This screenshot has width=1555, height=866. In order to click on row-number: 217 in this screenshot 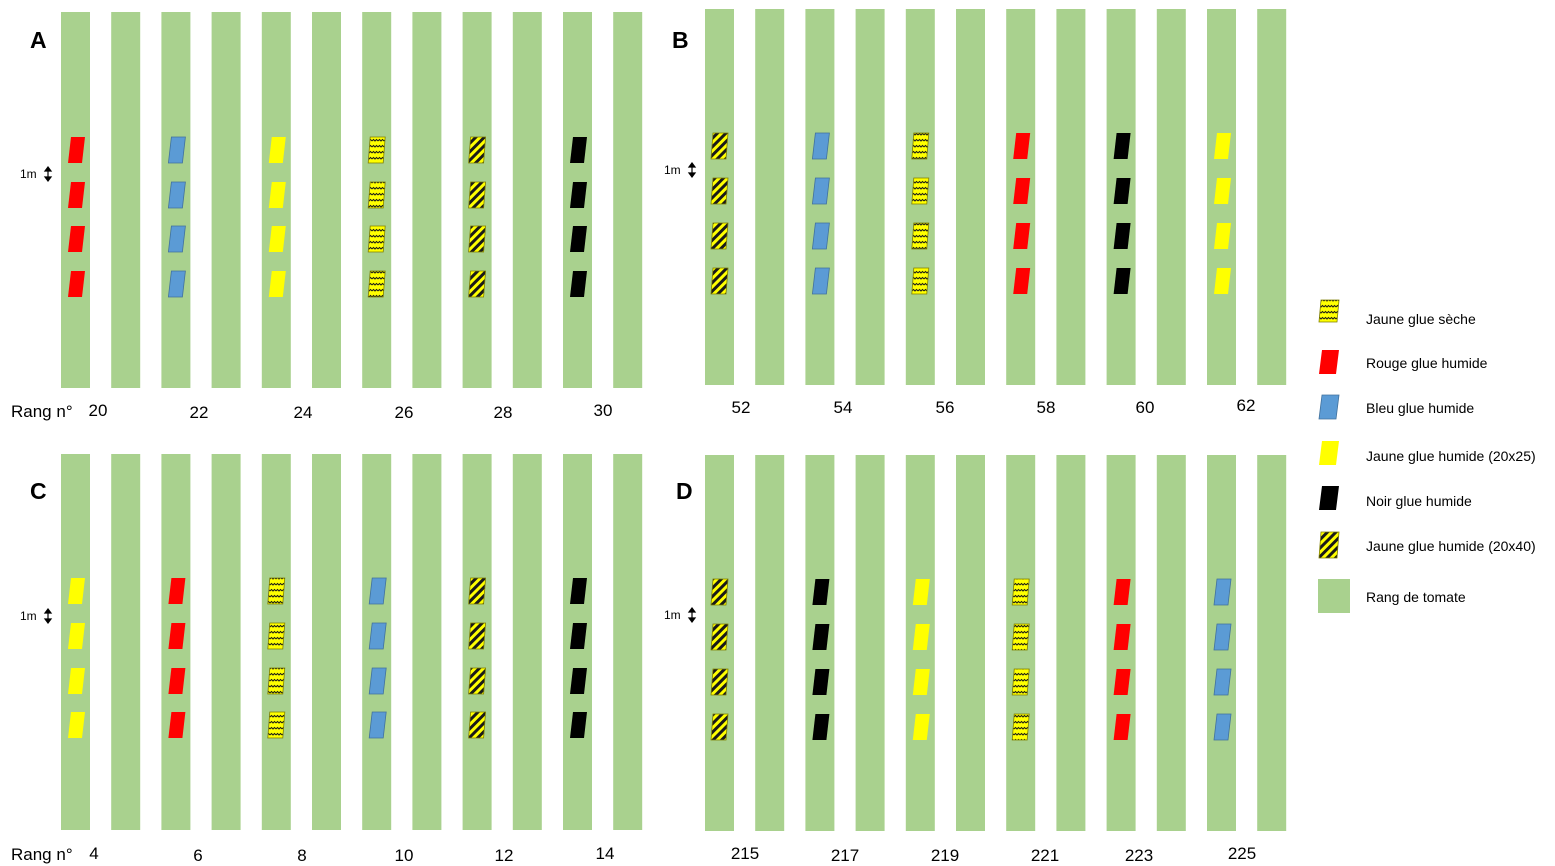, I will do `click(845, 855)`.